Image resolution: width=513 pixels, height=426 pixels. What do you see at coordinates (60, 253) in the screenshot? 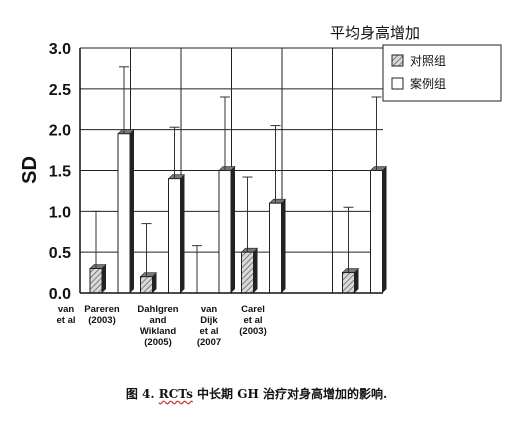
I see `y-tick-label: 0.5` at bounding box center [60, 253].